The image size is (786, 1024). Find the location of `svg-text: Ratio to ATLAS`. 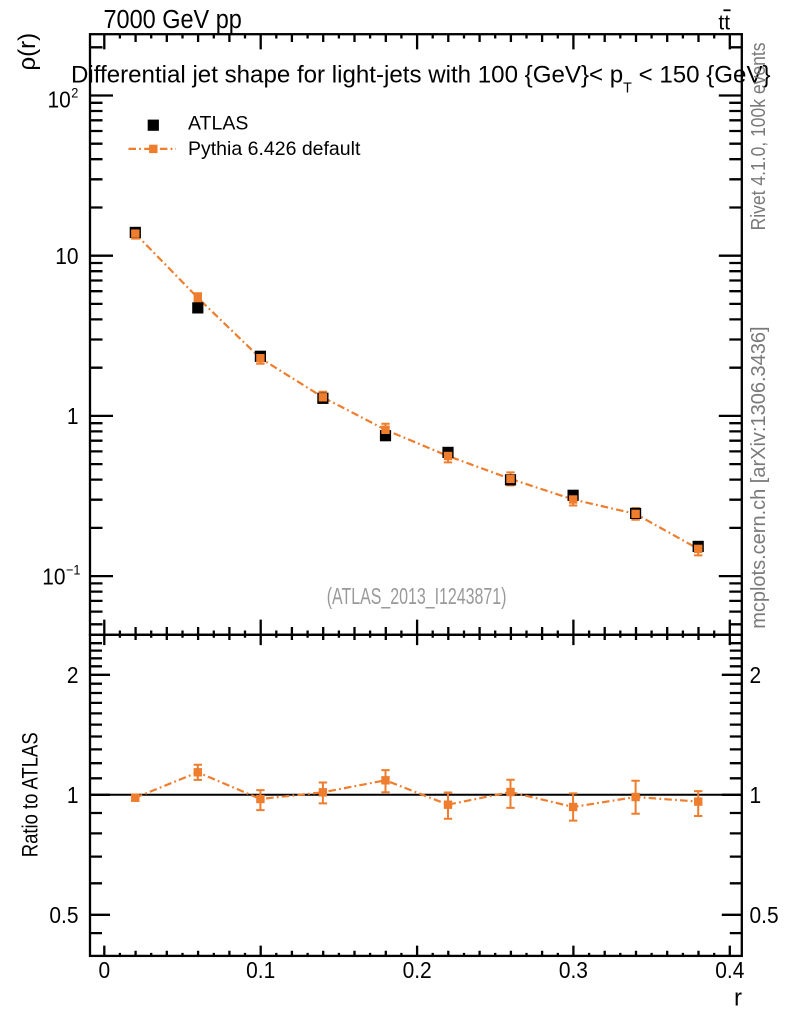

svg-text: Ratio to ATLAS is located at coordinates (31, 794).